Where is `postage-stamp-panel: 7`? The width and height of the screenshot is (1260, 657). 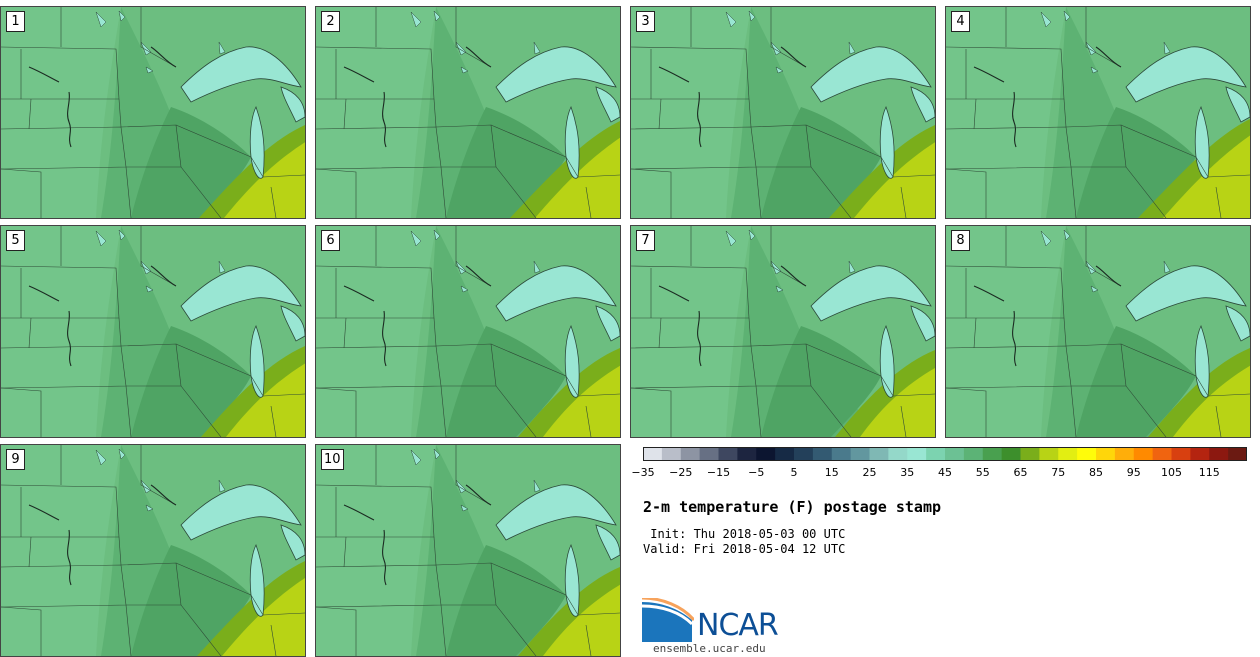 postage-stamp-panel: 7 is located at coordinates (783, 331).